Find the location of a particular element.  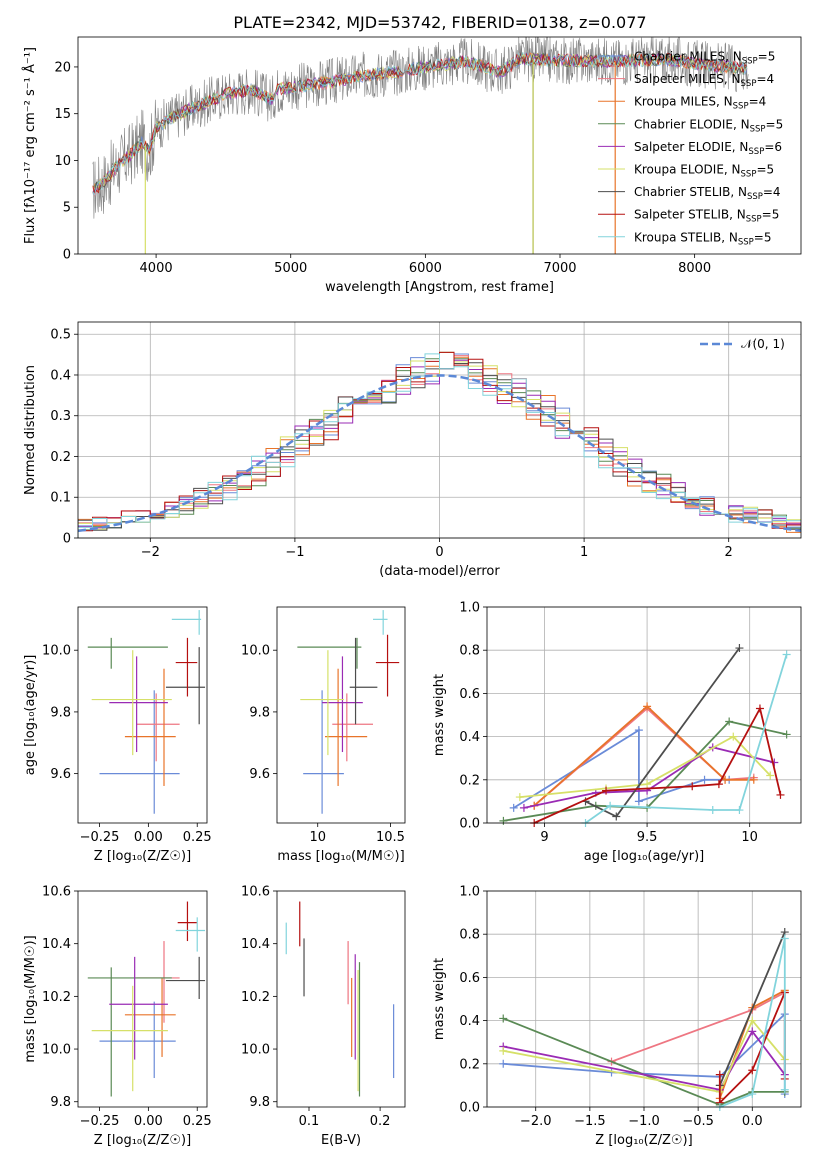

x-tick-label: 5000 is located at coordinates (290, 268).